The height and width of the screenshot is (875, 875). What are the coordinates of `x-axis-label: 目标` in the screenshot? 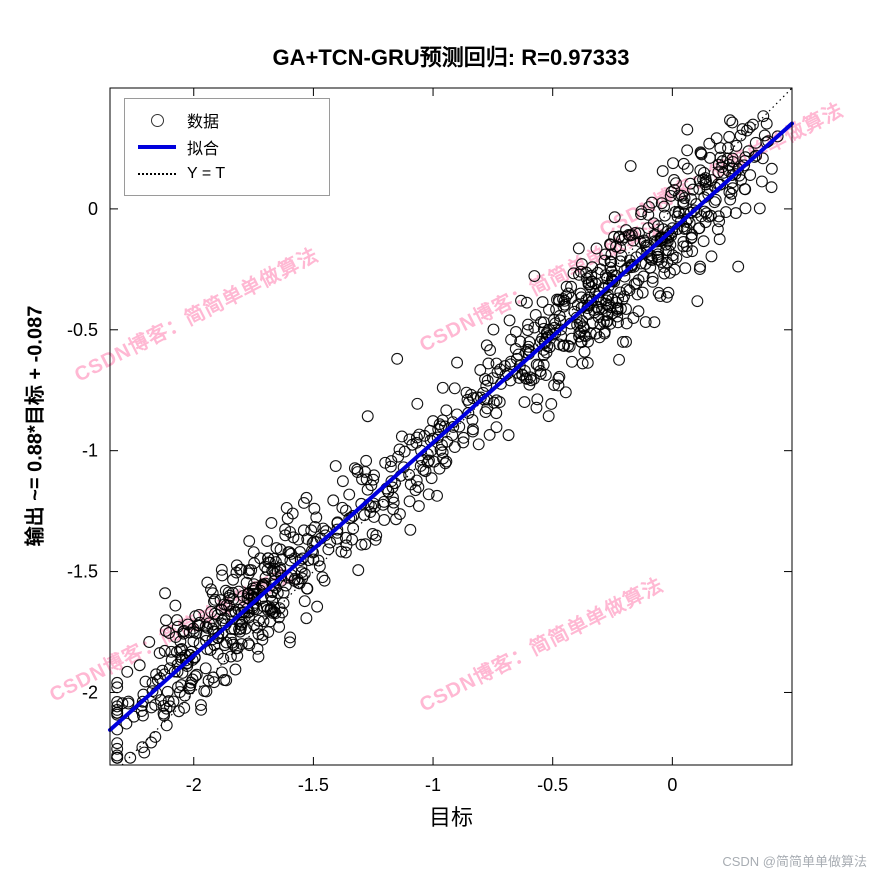 It's located at (450, 817).